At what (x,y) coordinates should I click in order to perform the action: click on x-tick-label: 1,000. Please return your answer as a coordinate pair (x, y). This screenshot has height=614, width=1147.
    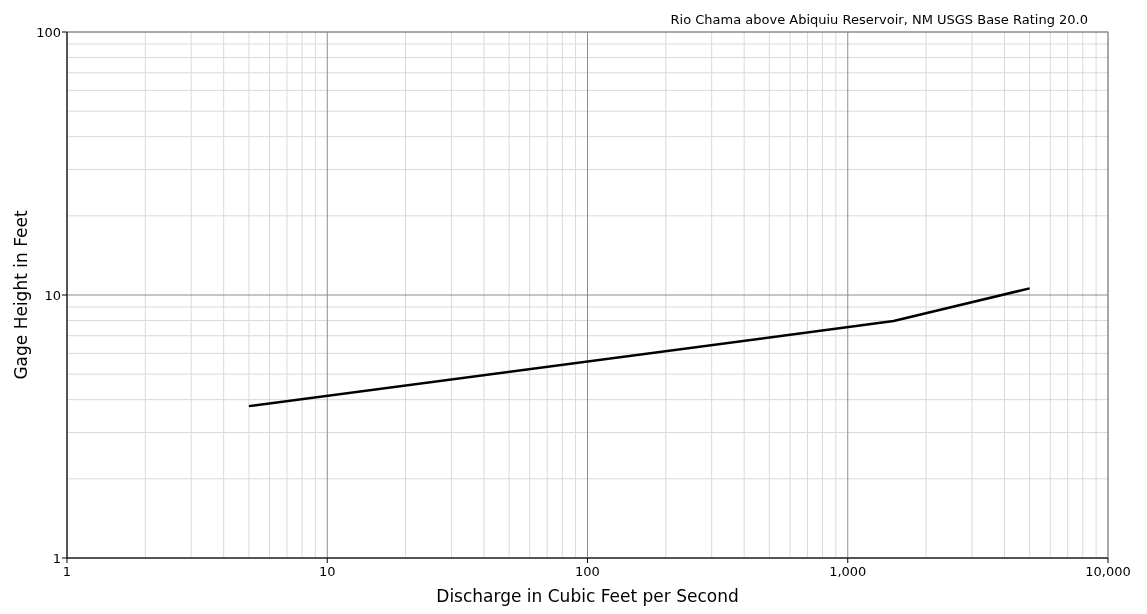
    Looking at the image, I should click on (848, 571).